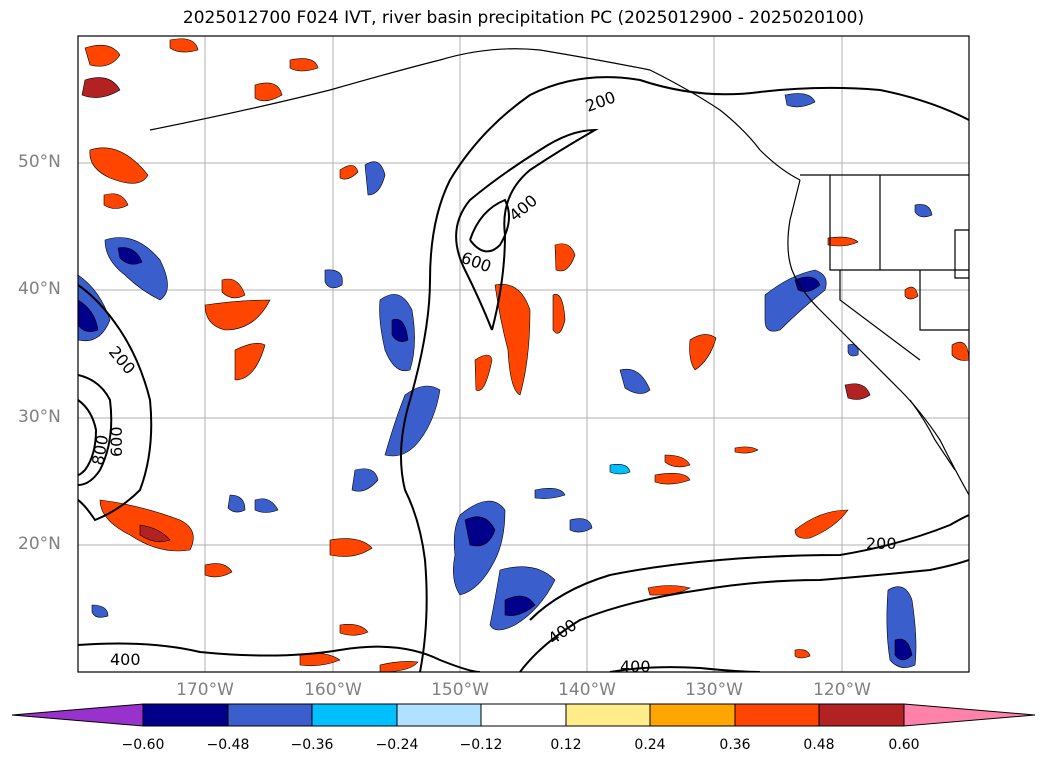 This screenshot has height=765, width=1047. Describe the element at coordinates (39, 162) in the screenshot. I see `lat-label: 50°N` at that location.